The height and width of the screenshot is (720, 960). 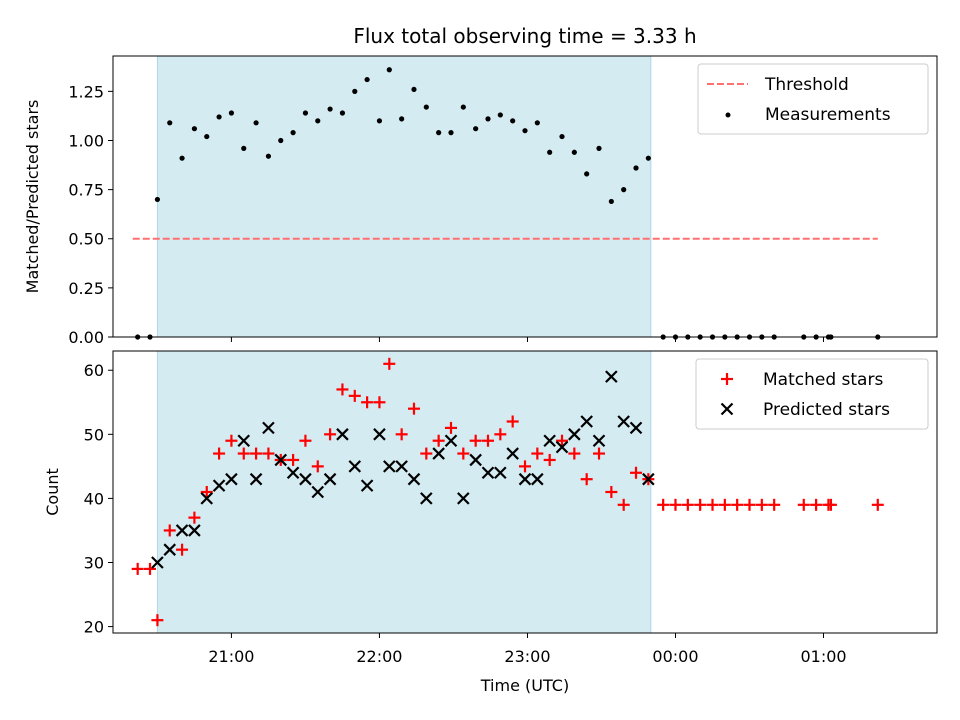 I want to click on bottom-y-axis-ticks: 20 30 40 50 60, so click(x=98, y=499).